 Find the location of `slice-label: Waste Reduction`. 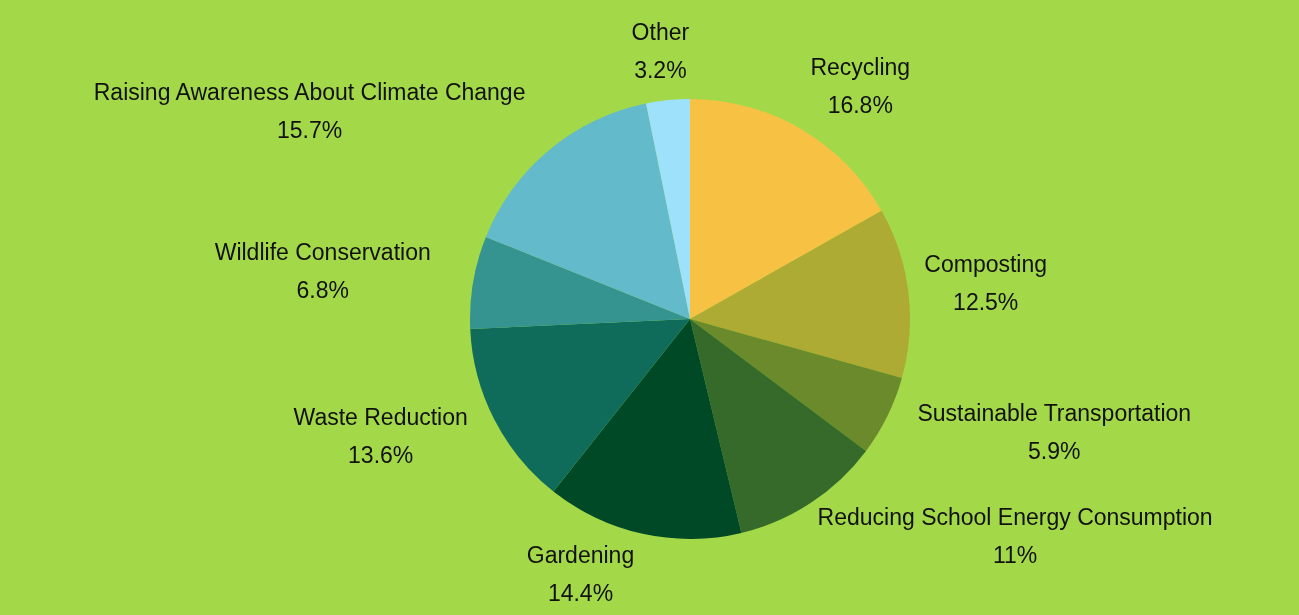

slice-label: Waste Reduction is located at coordinates (380, 416).